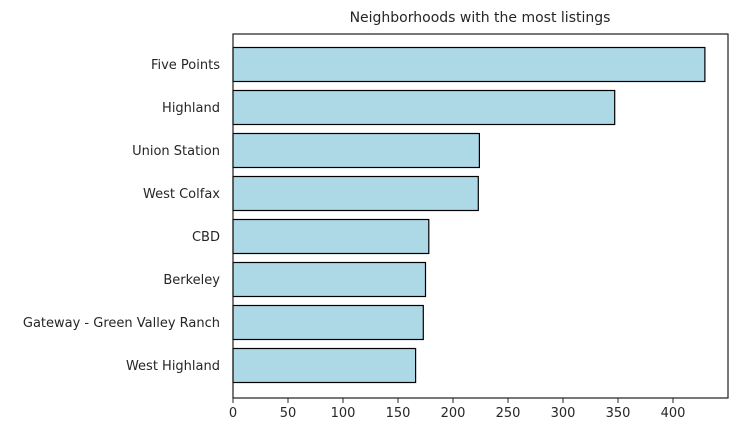 The width and height of the screenshot is (738, 437). I want to click on x-tick-label: 50, so click(288, 413).